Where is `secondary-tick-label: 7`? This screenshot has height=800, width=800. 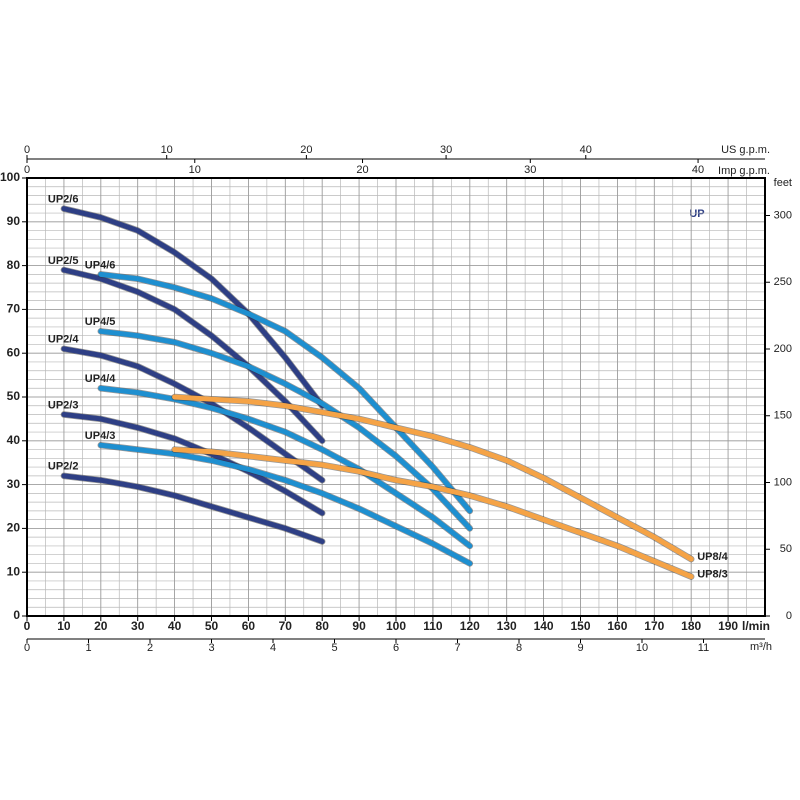
secondary-tick-label: 7 is located at coordinates (457, 648).